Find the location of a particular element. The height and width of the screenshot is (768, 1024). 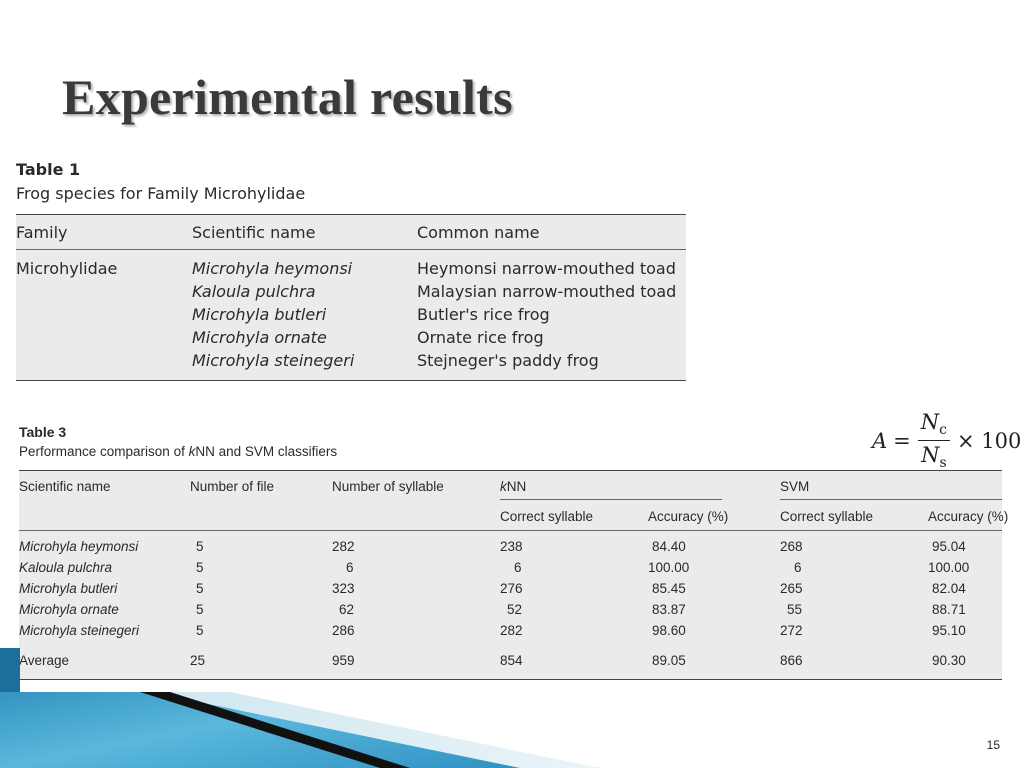

table-3-average-svm-correct: 866 is located at coordinates (791, 660).